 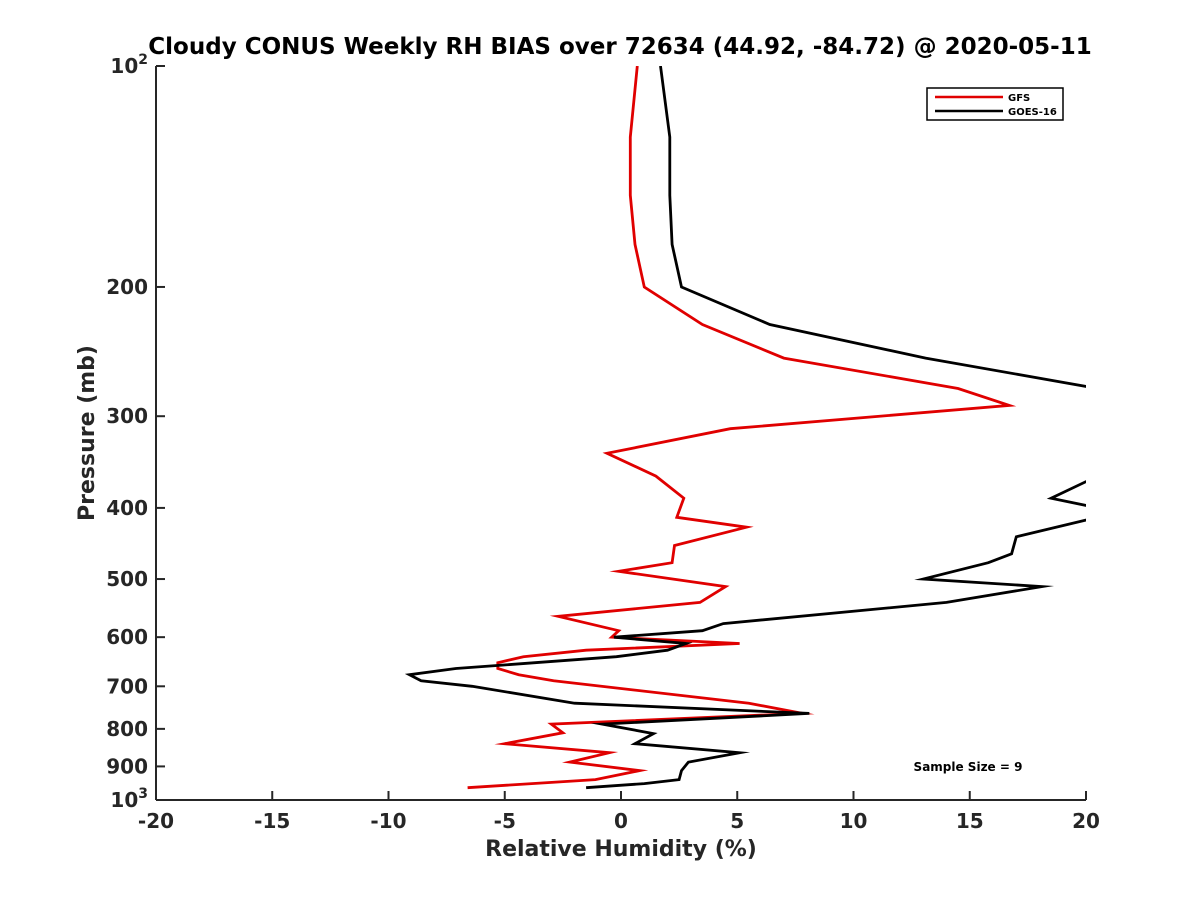 I want to click on y-tick-label: 900, so click(x=127, y=766).